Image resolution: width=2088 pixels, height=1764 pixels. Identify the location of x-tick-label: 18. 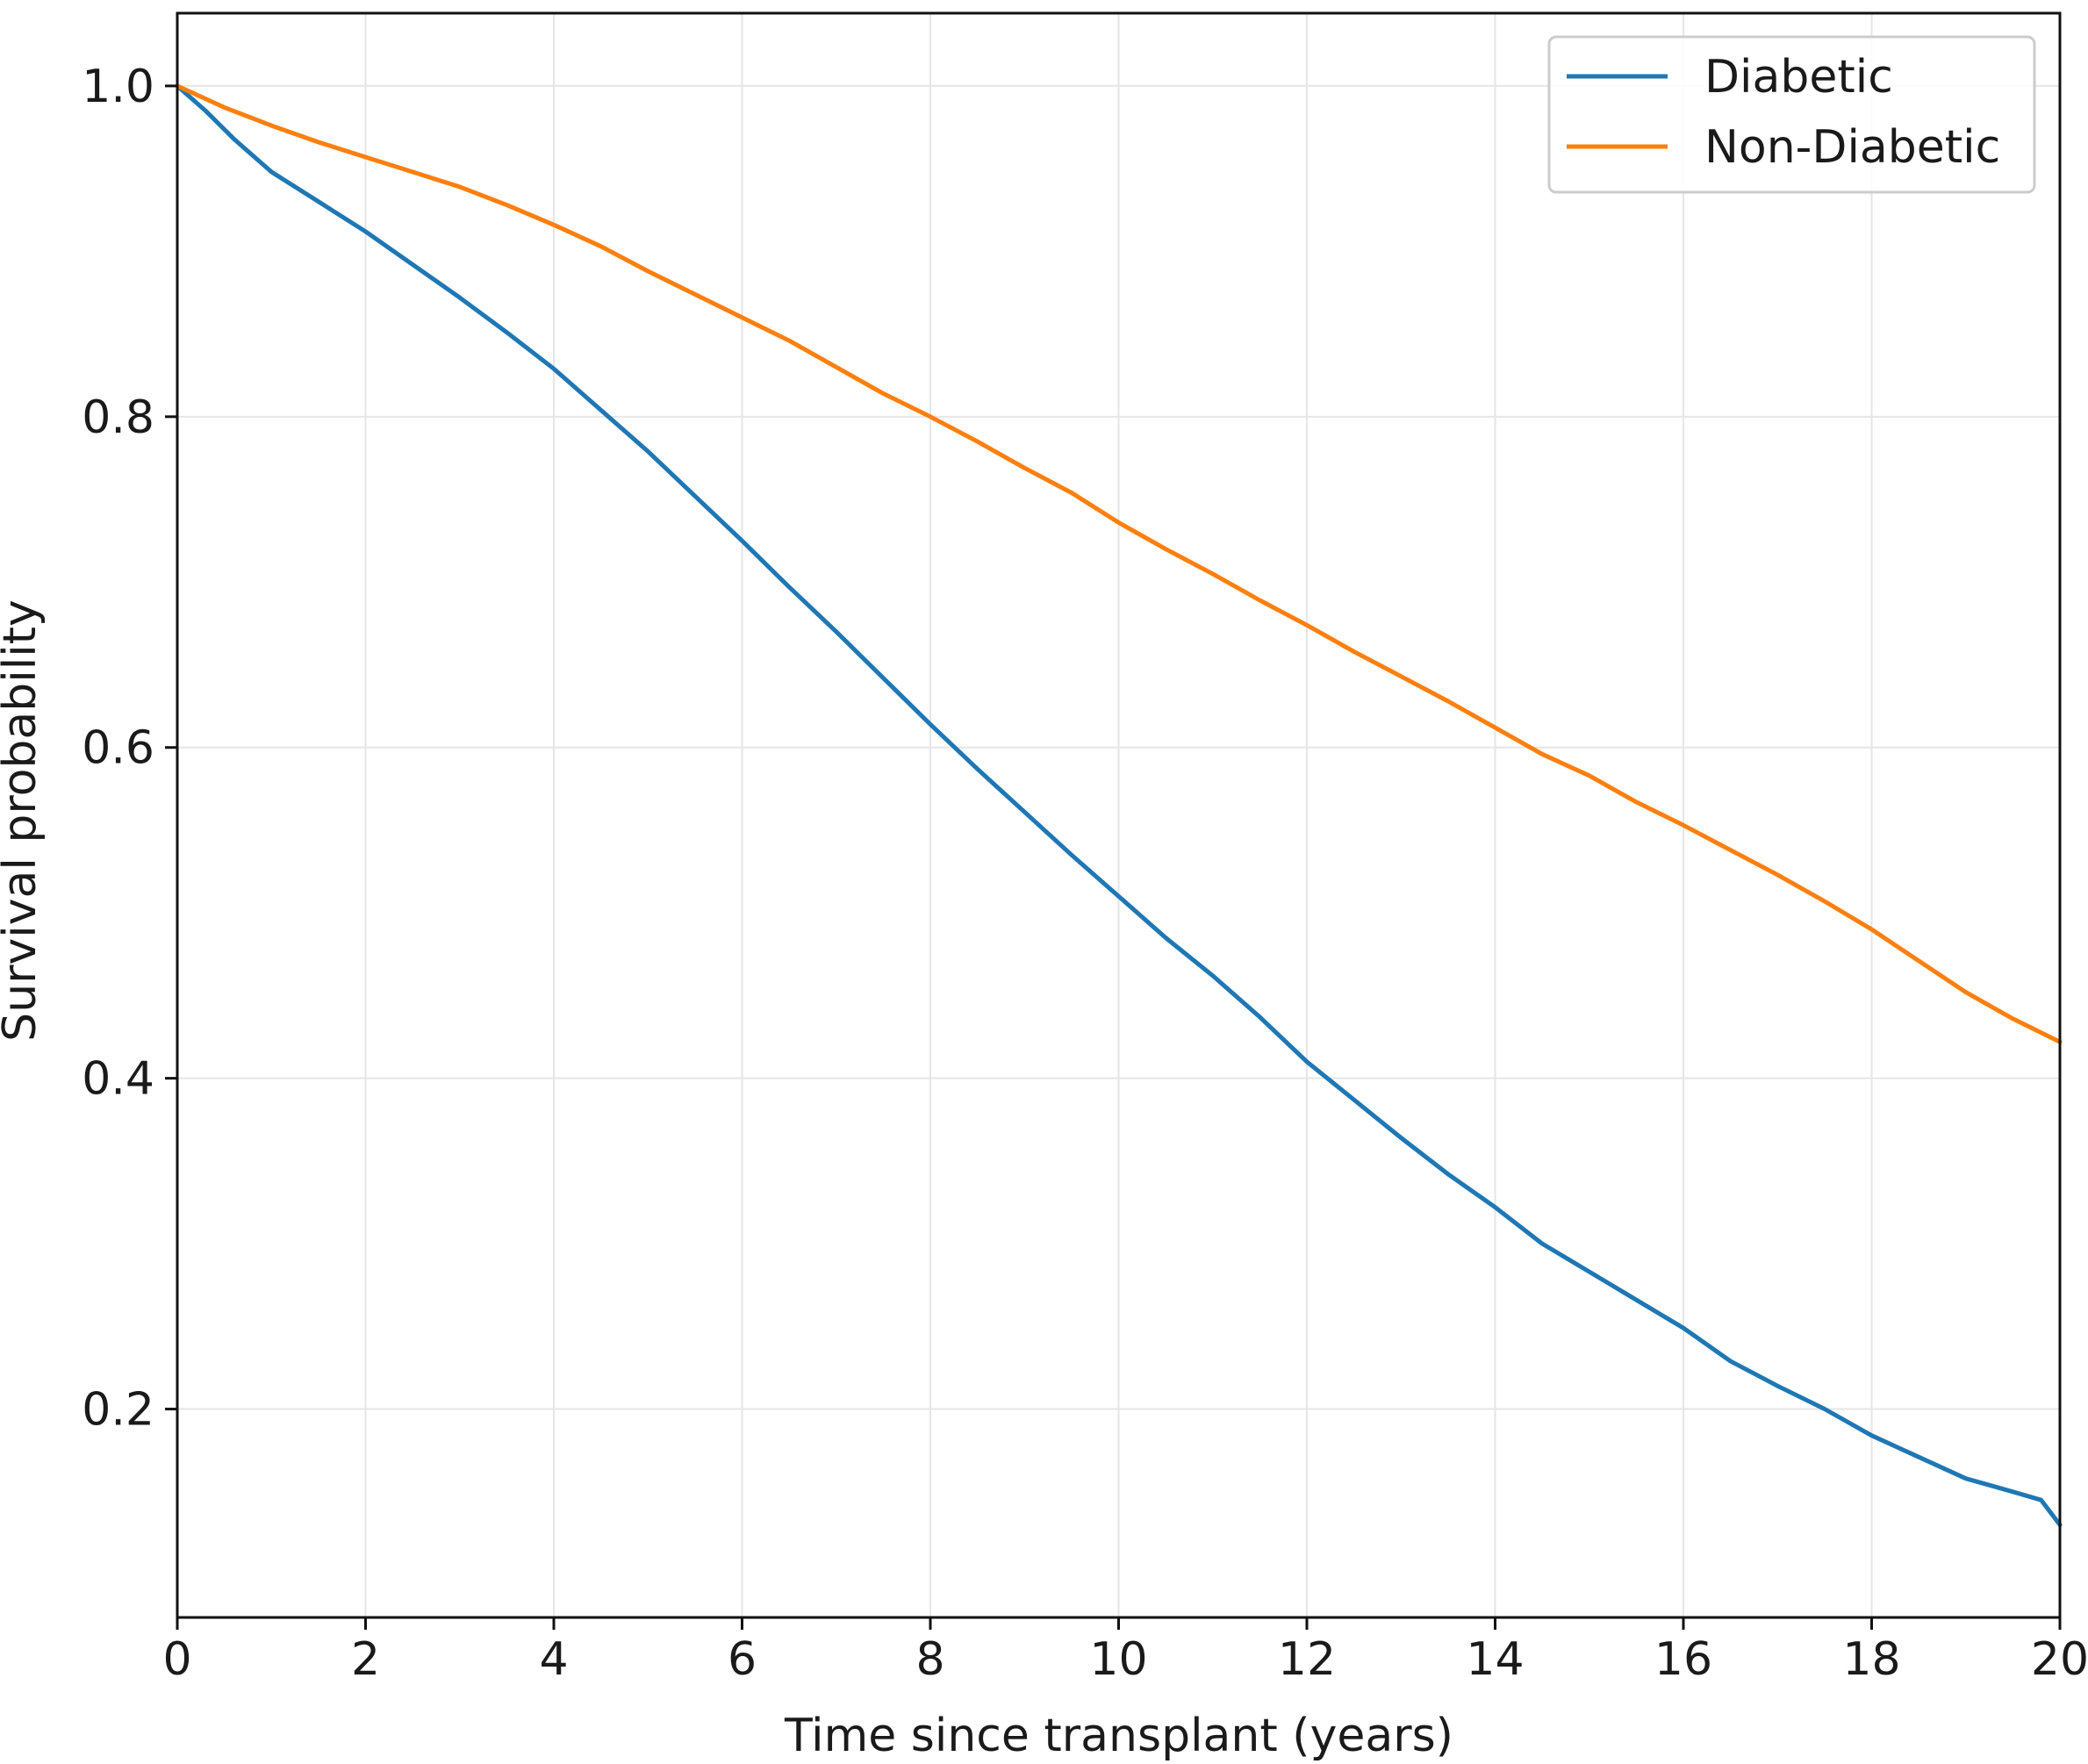
(1871, 1659).